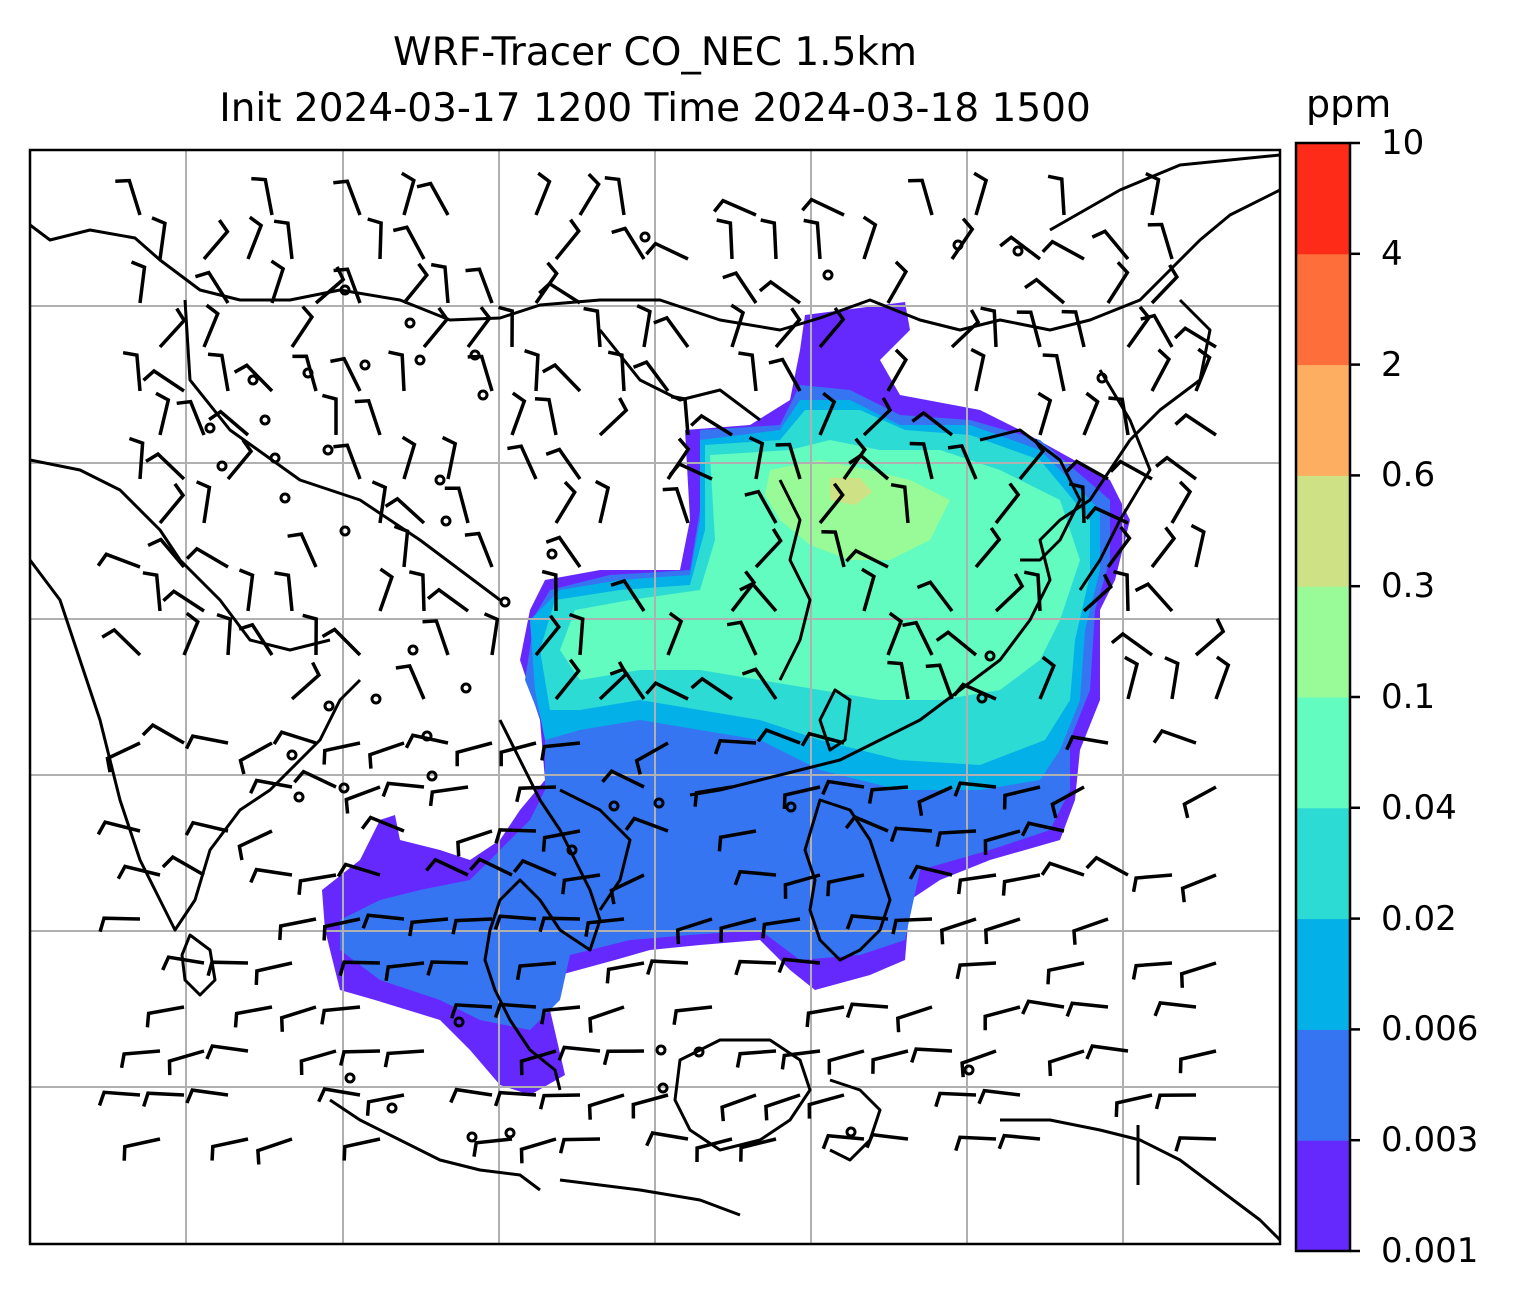 The image size is (1528, 1306). What do you see at coordinates (1349, 104) in the screenshot?
I see `colorbar-unit-label: ppm` at bounding box center [1349, 104].